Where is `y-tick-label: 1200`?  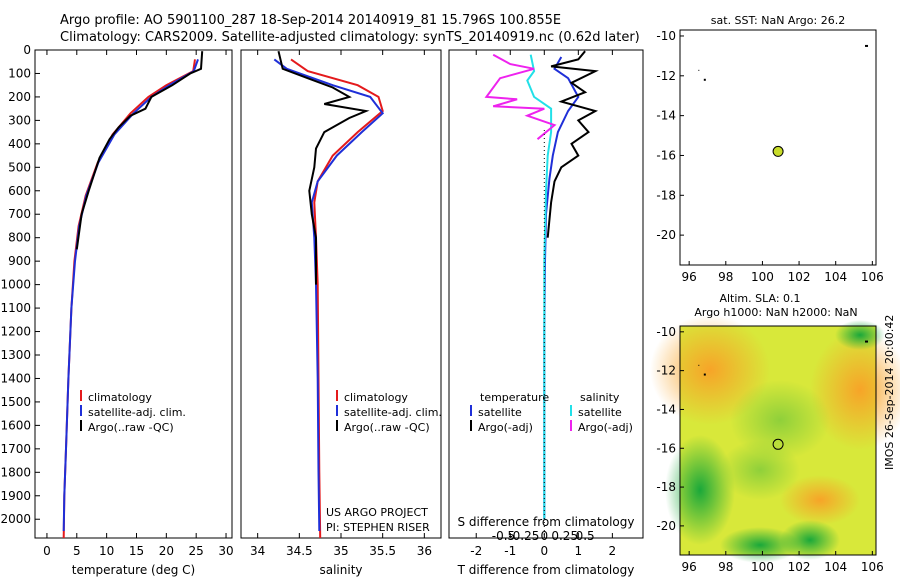 y-tick-label: 1200 is located at coordinates (15, 332).